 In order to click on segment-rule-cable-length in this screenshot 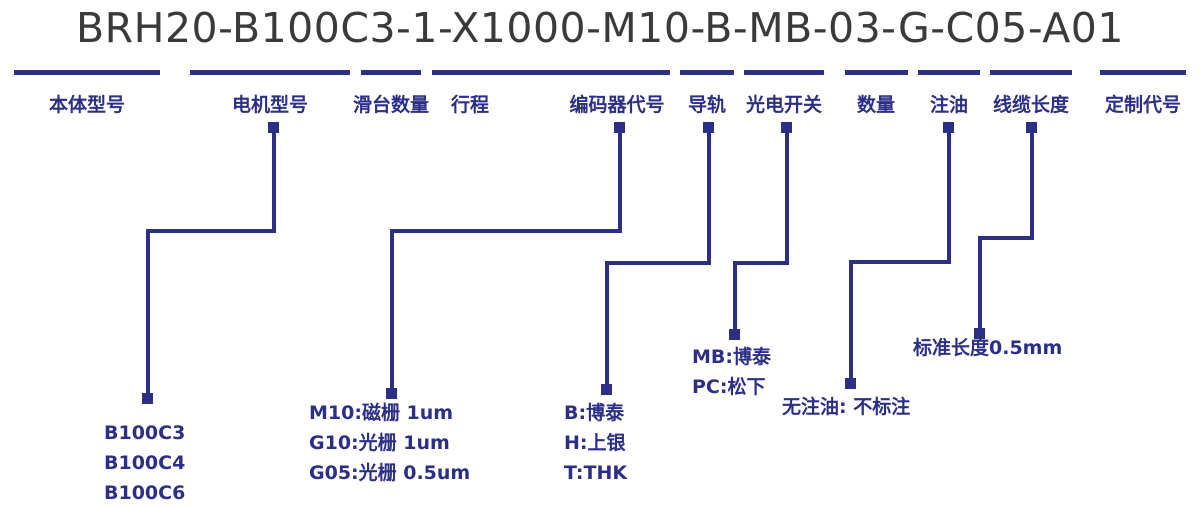, I will do `click(1031, 72)`.